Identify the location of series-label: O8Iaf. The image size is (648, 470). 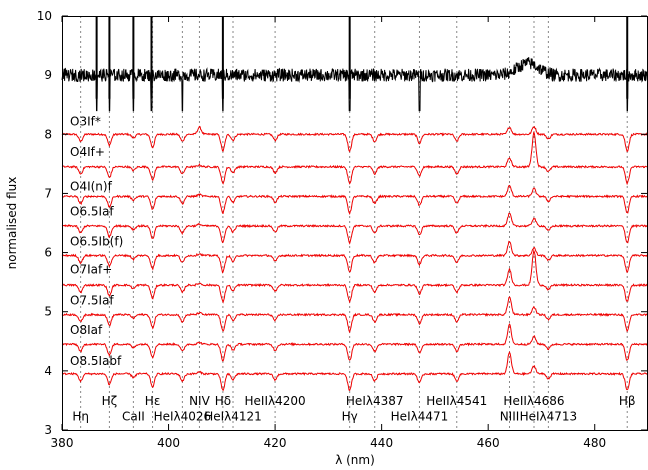
(86, 330).